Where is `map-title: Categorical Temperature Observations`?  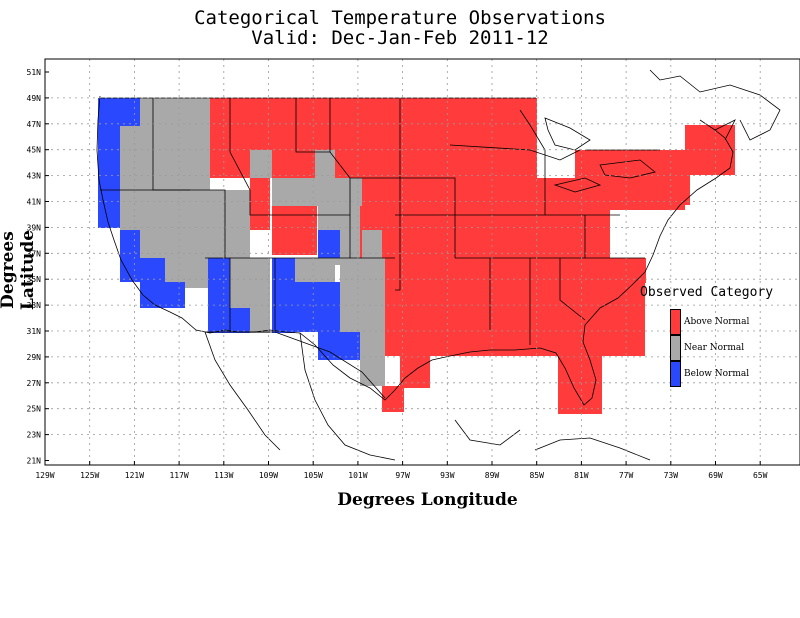 map-title: Categorical Temperature Observations is located at coordinates (400, 18).